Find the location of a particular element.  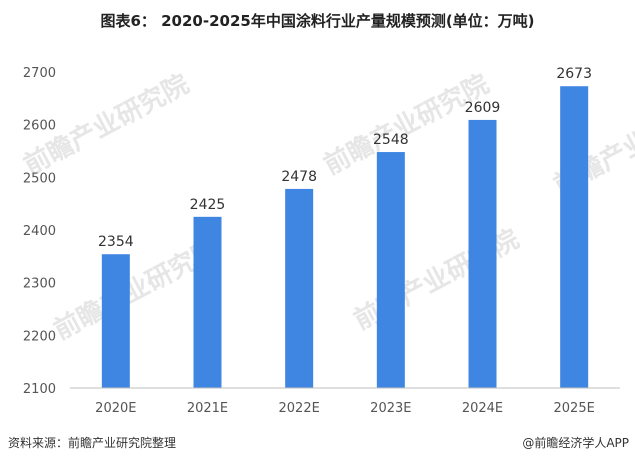

data-label: 2548 is located at coordinates (391, 140).